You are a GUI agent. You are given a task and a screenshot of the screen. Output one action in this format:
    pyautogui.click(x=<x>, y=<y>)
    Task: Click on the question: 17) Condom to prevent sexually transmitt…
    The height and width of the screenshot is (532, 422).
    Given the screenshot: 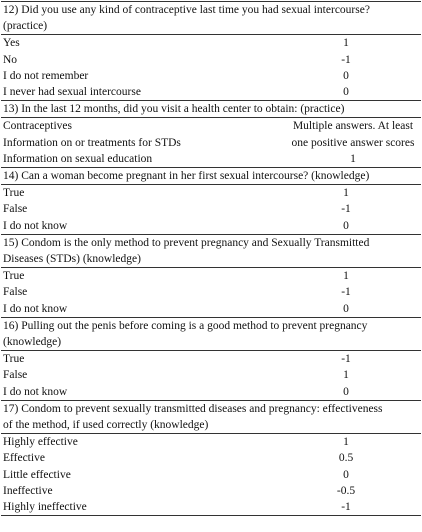 What is the action you would take?
    pyautogui.click(x=211, y=418)
    